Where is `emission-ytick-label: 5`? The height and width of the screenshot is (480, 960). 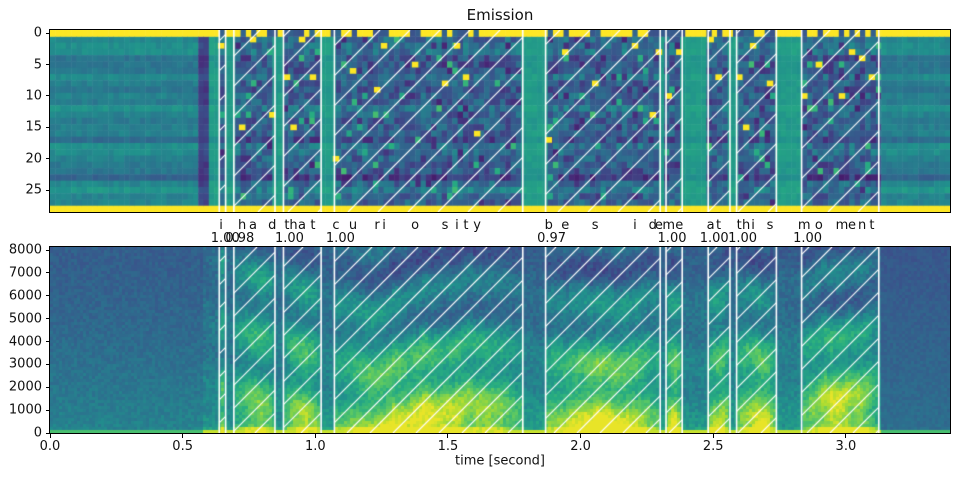 emission-ytick-label: 5 is located at coordinates (37, 65).